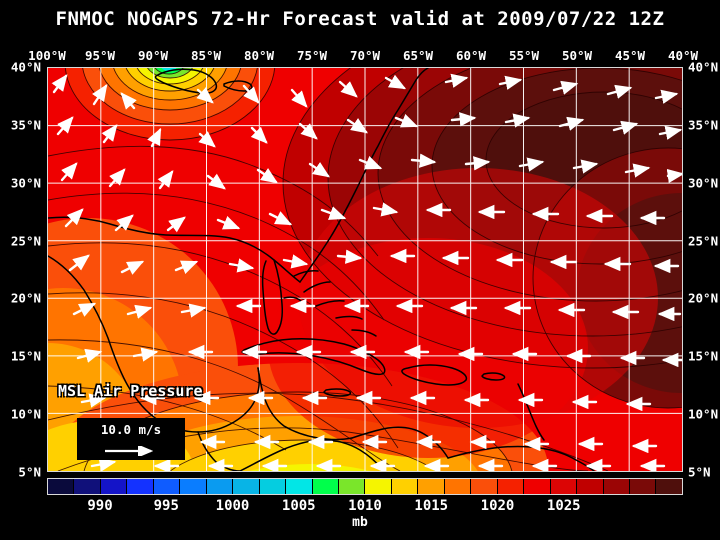 Image resolution: width=720 pixels, height=540 pixels. I want to click on longitude-label: 95°W, so click(100, 55).